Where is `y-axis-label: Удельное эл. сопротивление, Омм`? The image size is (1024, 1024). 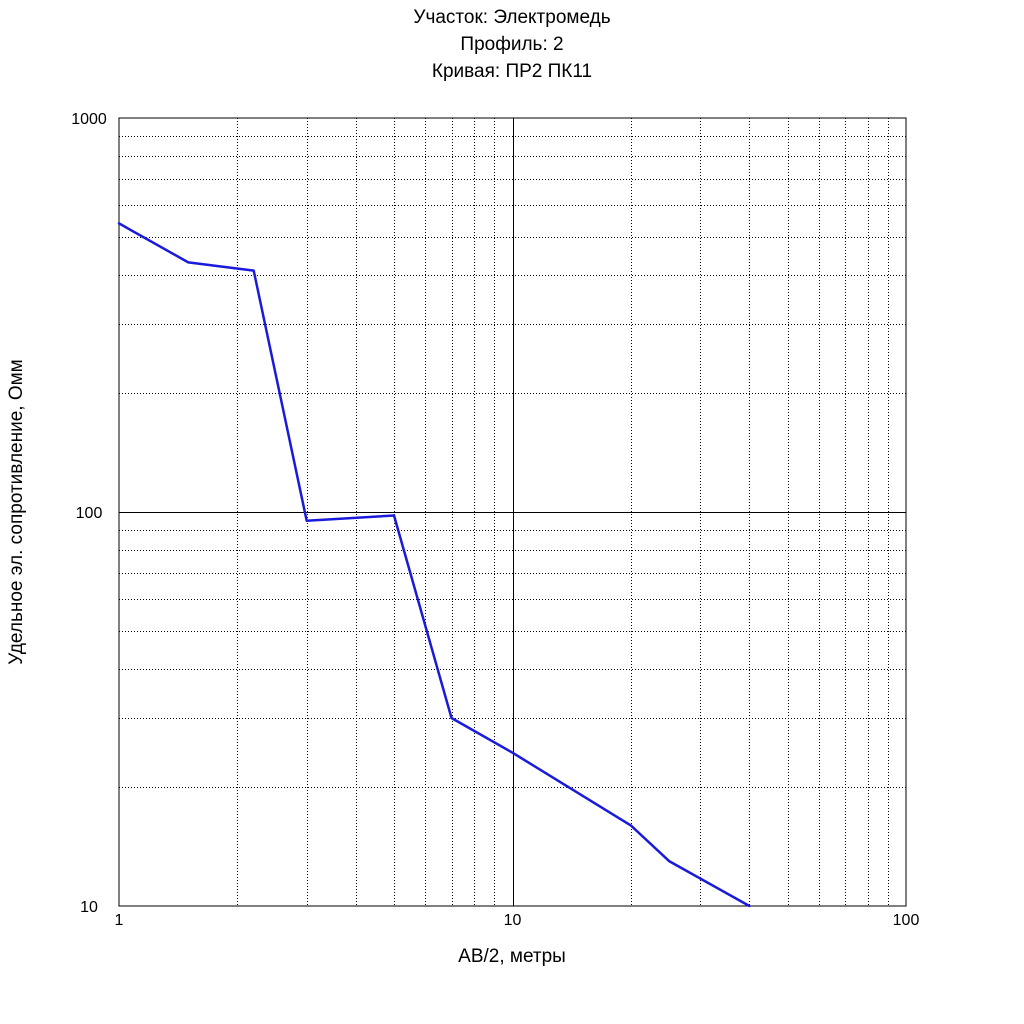 y-axis-label: Удельное эл. сопротивление, Омм is located at coordinates (16, 511).